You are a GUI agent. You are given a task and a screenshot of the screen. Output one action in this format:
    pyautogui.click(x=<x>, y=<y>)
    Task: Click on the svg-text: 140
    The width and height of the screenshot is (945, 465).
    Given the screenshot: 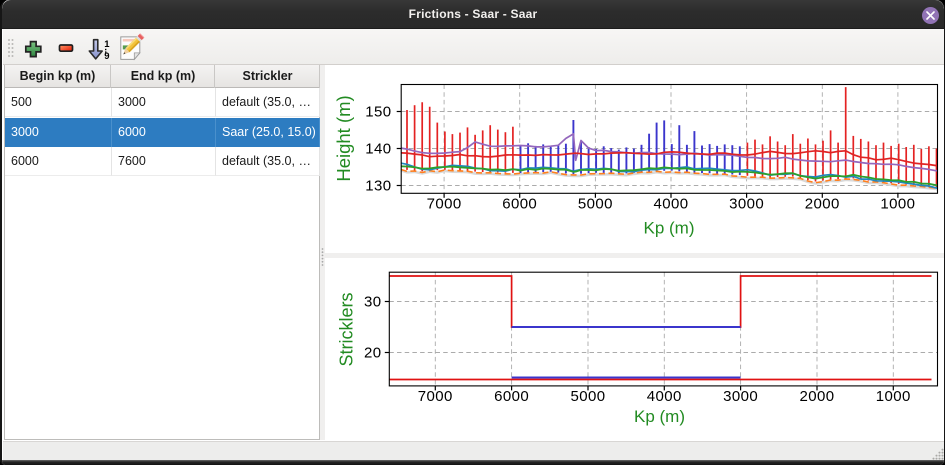 What is the action you would take?
    pyautogui.click(x=378, y=149)
    